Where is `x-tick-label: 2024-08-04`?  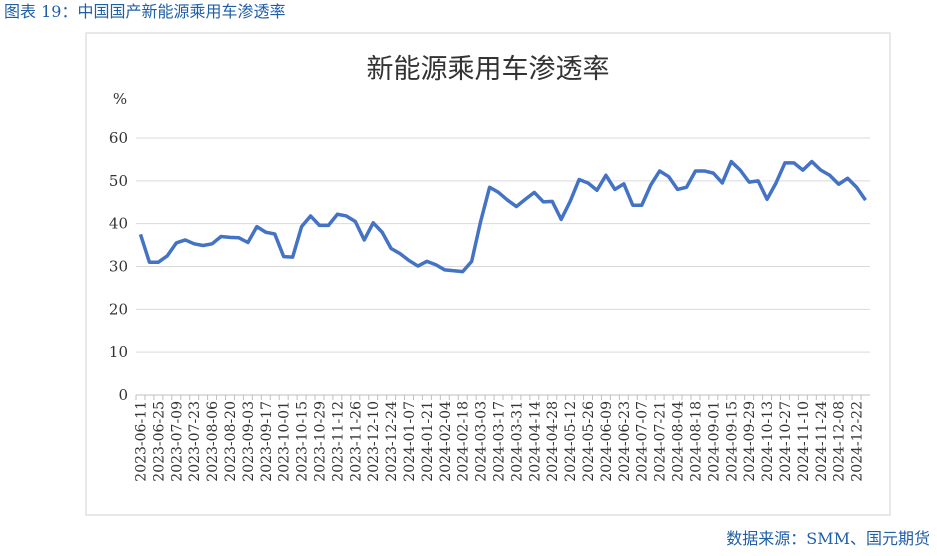 x-tick-label: 2024-08-04 is located at coordinates (679, 441).